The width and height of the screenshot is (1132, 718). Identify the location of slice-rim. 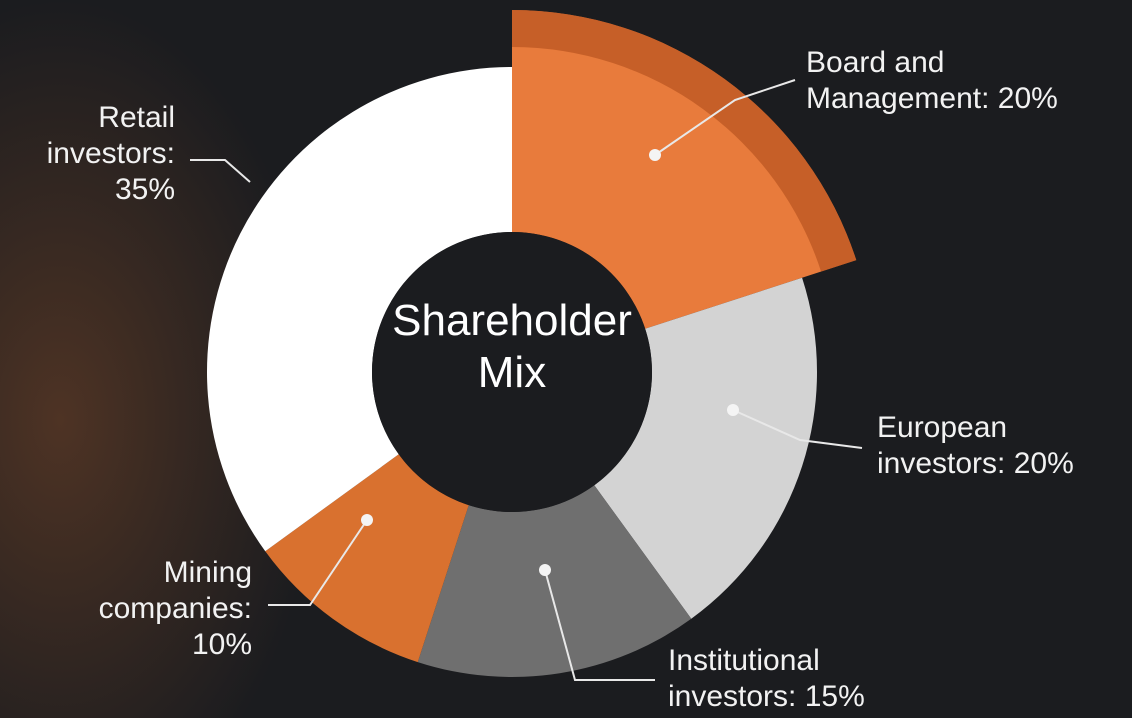
(684, 141).